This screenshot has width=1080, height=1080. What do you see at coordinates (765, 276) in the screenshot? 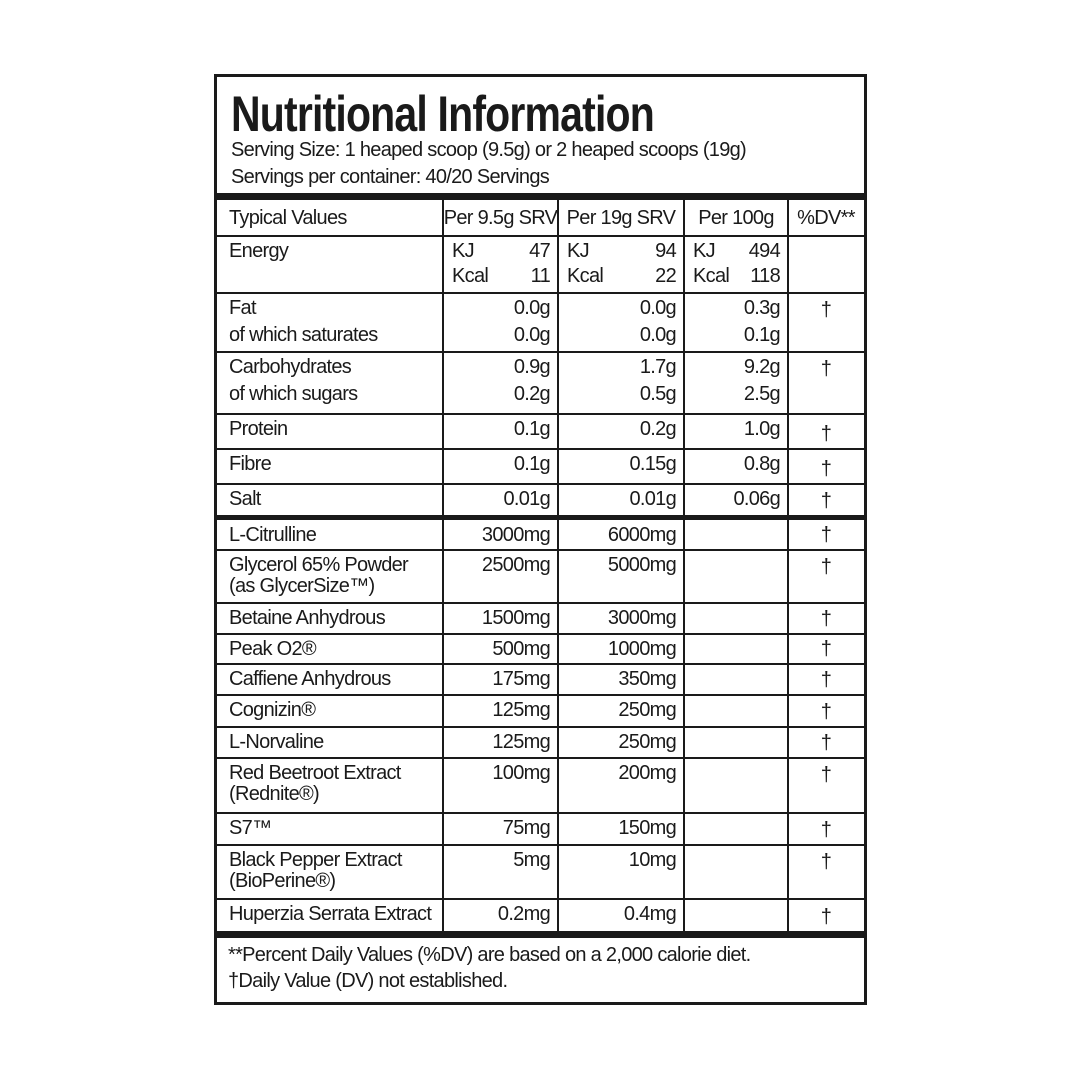
I see `value: 118` at bounding box center [765, 276].